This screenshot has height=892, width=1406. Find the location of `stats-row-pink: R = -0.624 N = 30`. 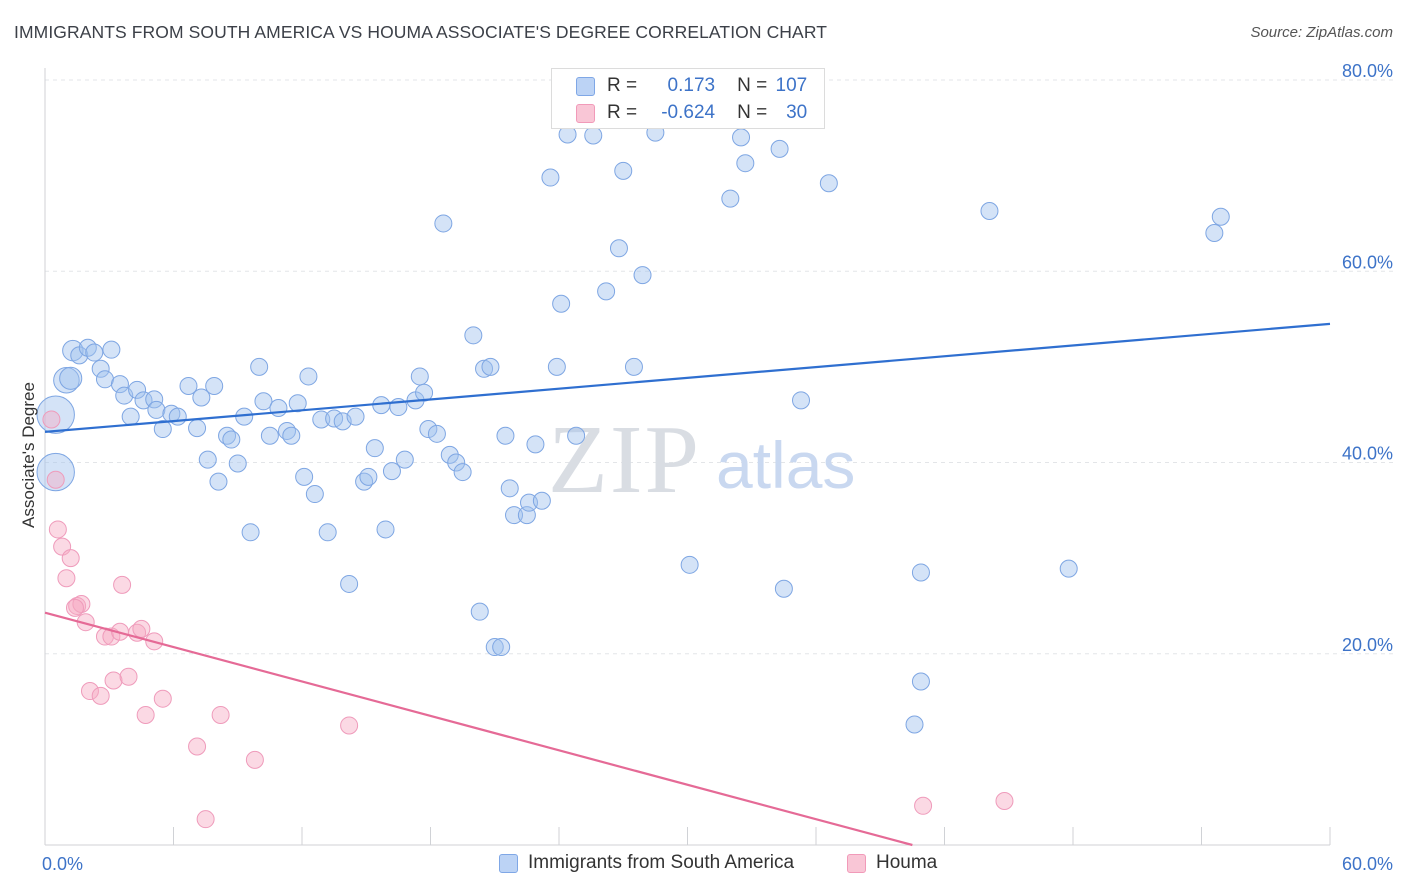

stats-row-pink: R = -0.624 N = 30 is located at coordinates (691, 113).